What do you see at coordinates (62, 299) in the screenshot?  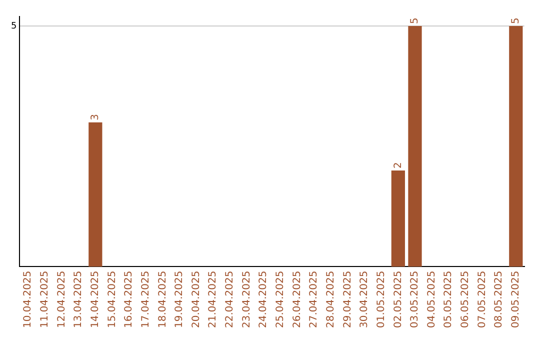 I see `x-tick-label: 12.04.2025` at bounding box center [62, 299].